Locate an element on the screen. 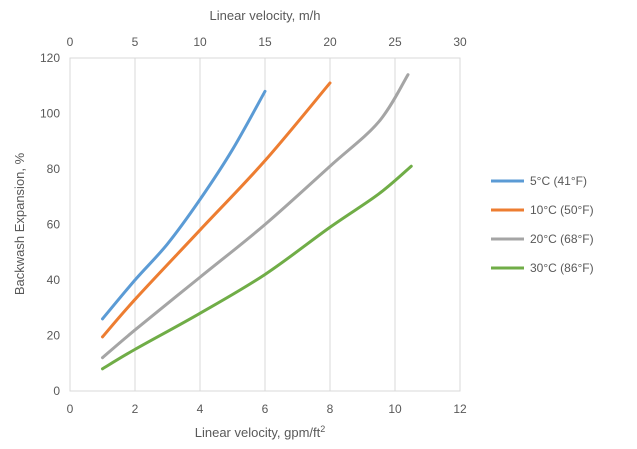  y-tick-label: 40 is located at coordinates (54, 280).